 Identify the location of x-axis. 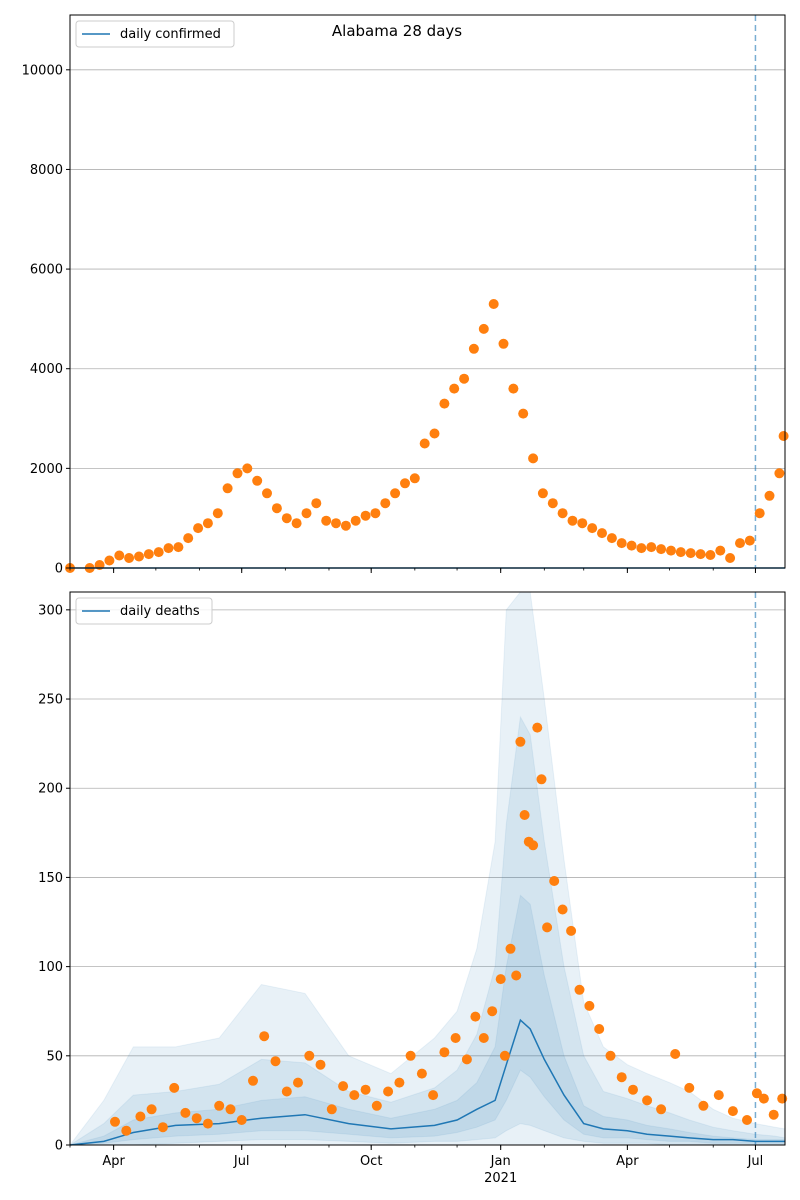
(412, 570).